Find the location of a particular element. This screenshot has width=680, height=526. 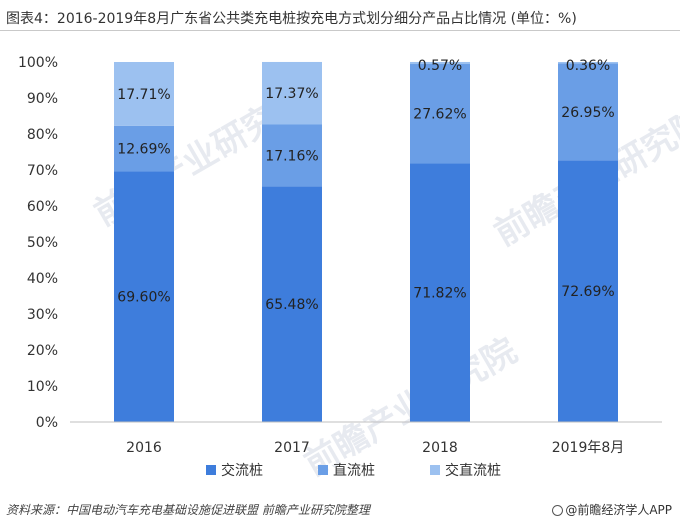

data-label: 69.60% is located at coordinates (143, 298).